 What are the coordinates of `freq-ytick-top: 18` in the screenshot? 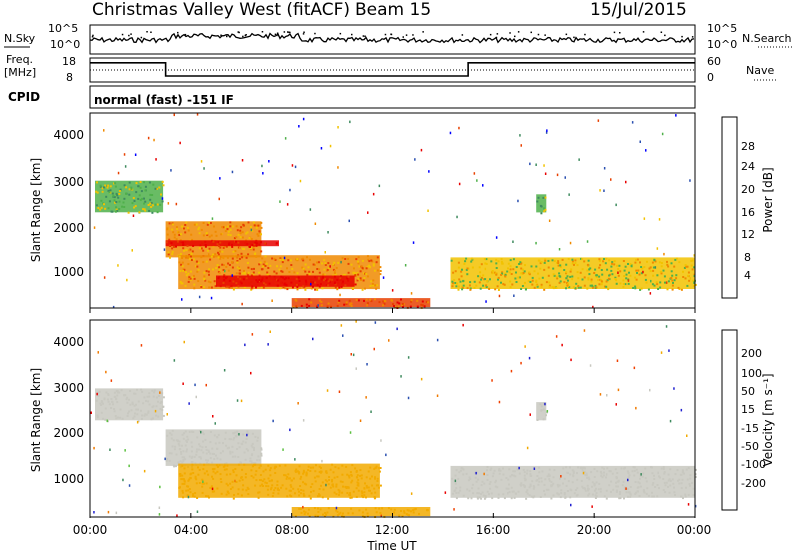 It's located at (69, 61).